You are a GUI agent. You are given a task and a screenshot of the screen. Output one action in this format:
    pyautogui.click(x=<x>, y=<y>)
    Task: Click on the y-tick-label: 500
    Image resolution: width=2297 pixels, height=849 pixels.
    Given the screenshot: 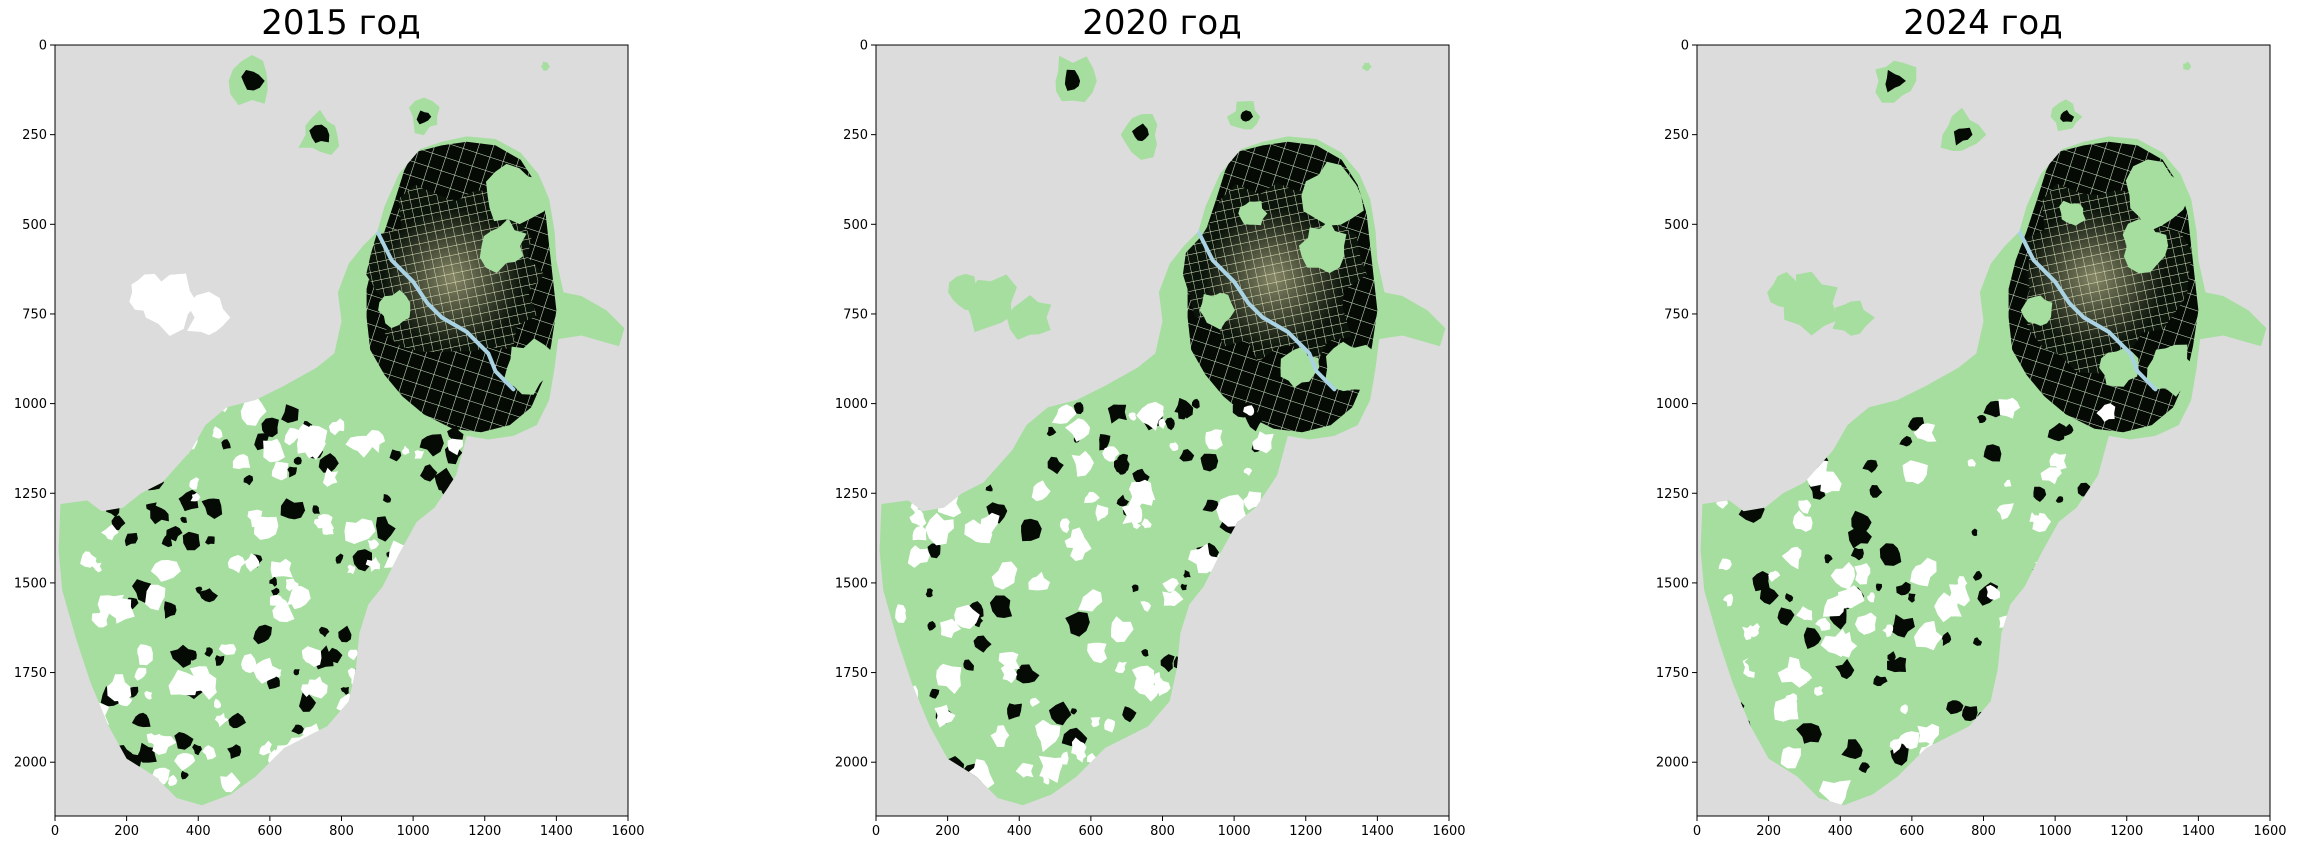 What is the action you would take?
    pyautogui.click(x=855, y=225)
    